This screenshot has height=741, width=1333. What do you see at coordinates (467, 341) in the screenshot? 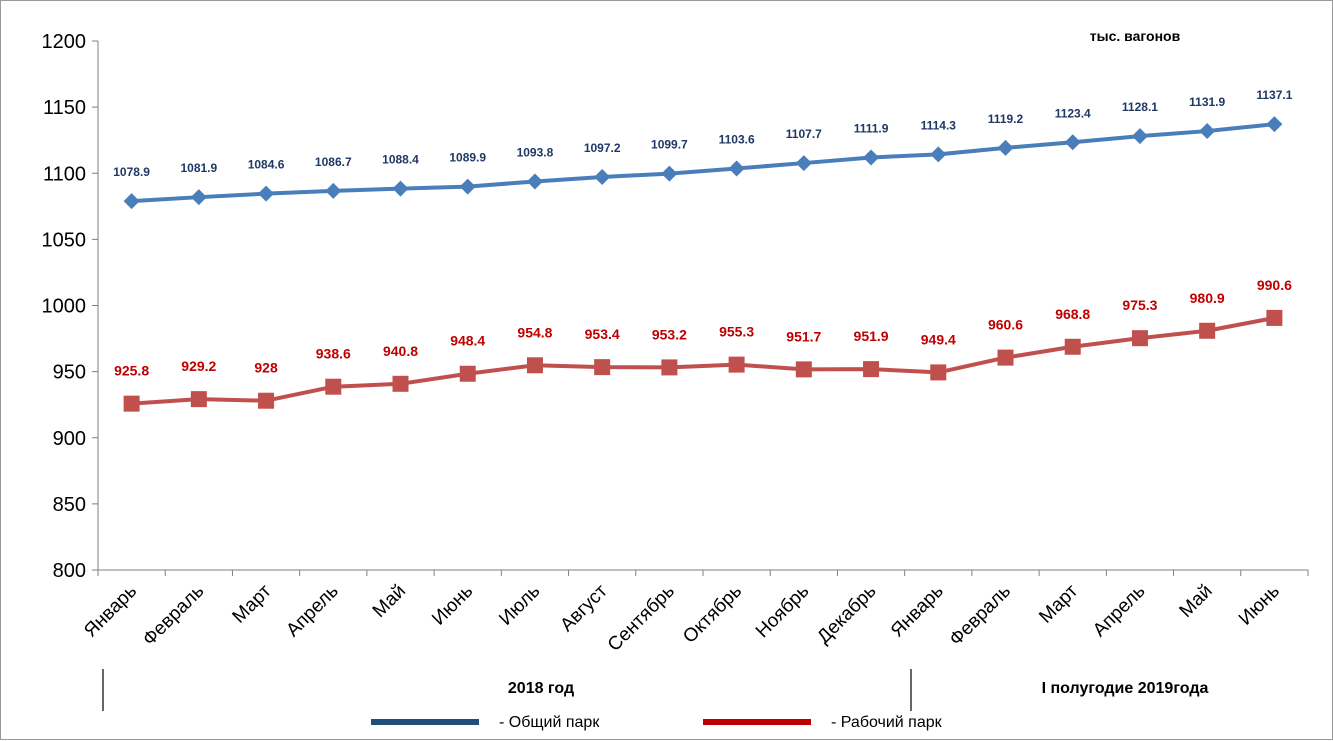
I see `data-label: 948.4` at bounding box center [467, 341].